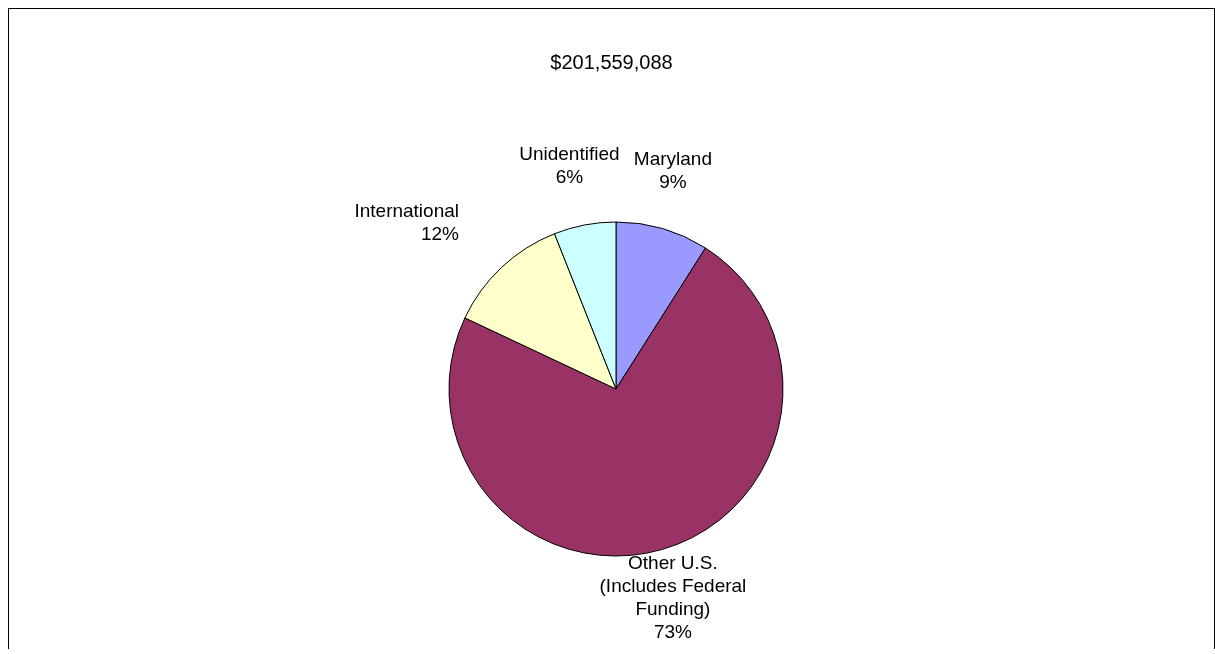 This screenshot has height=654, width=1215. Describe the element at coordinates (569, 154) in the screenshot. I see `slice-label: Unidentified` at that location.